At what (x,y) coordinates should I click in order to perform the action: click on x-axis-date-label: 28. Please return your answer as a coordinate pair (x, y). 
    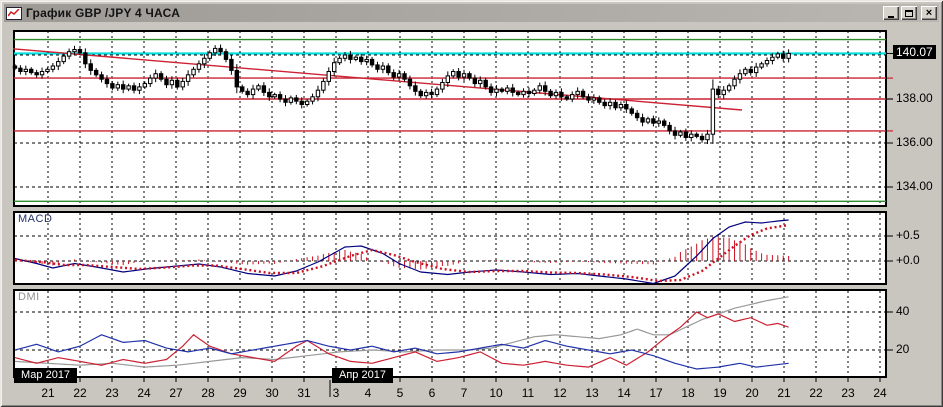
    Looking at the image, I should click on (208, 393).